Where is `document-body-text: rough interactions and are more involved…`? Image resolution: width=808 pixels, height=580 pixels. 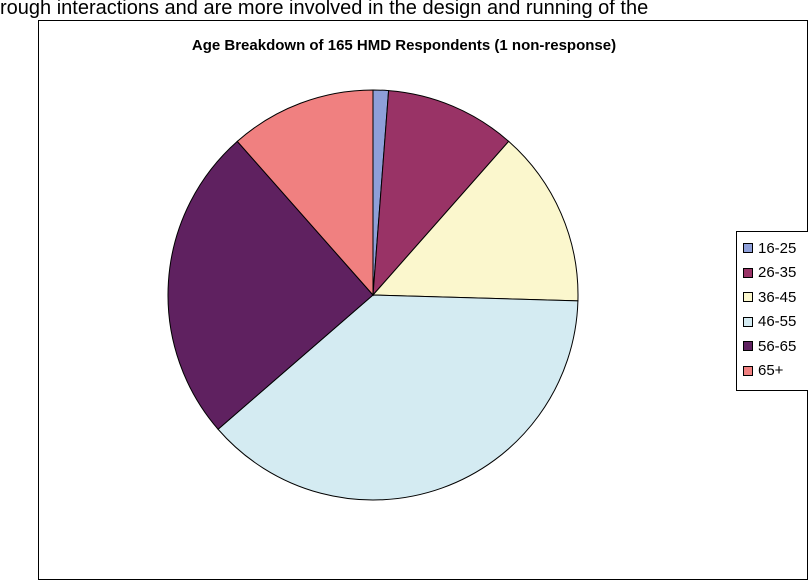
document-body-text: rough interactions and are more involved… is located at coordinates (324, 9).